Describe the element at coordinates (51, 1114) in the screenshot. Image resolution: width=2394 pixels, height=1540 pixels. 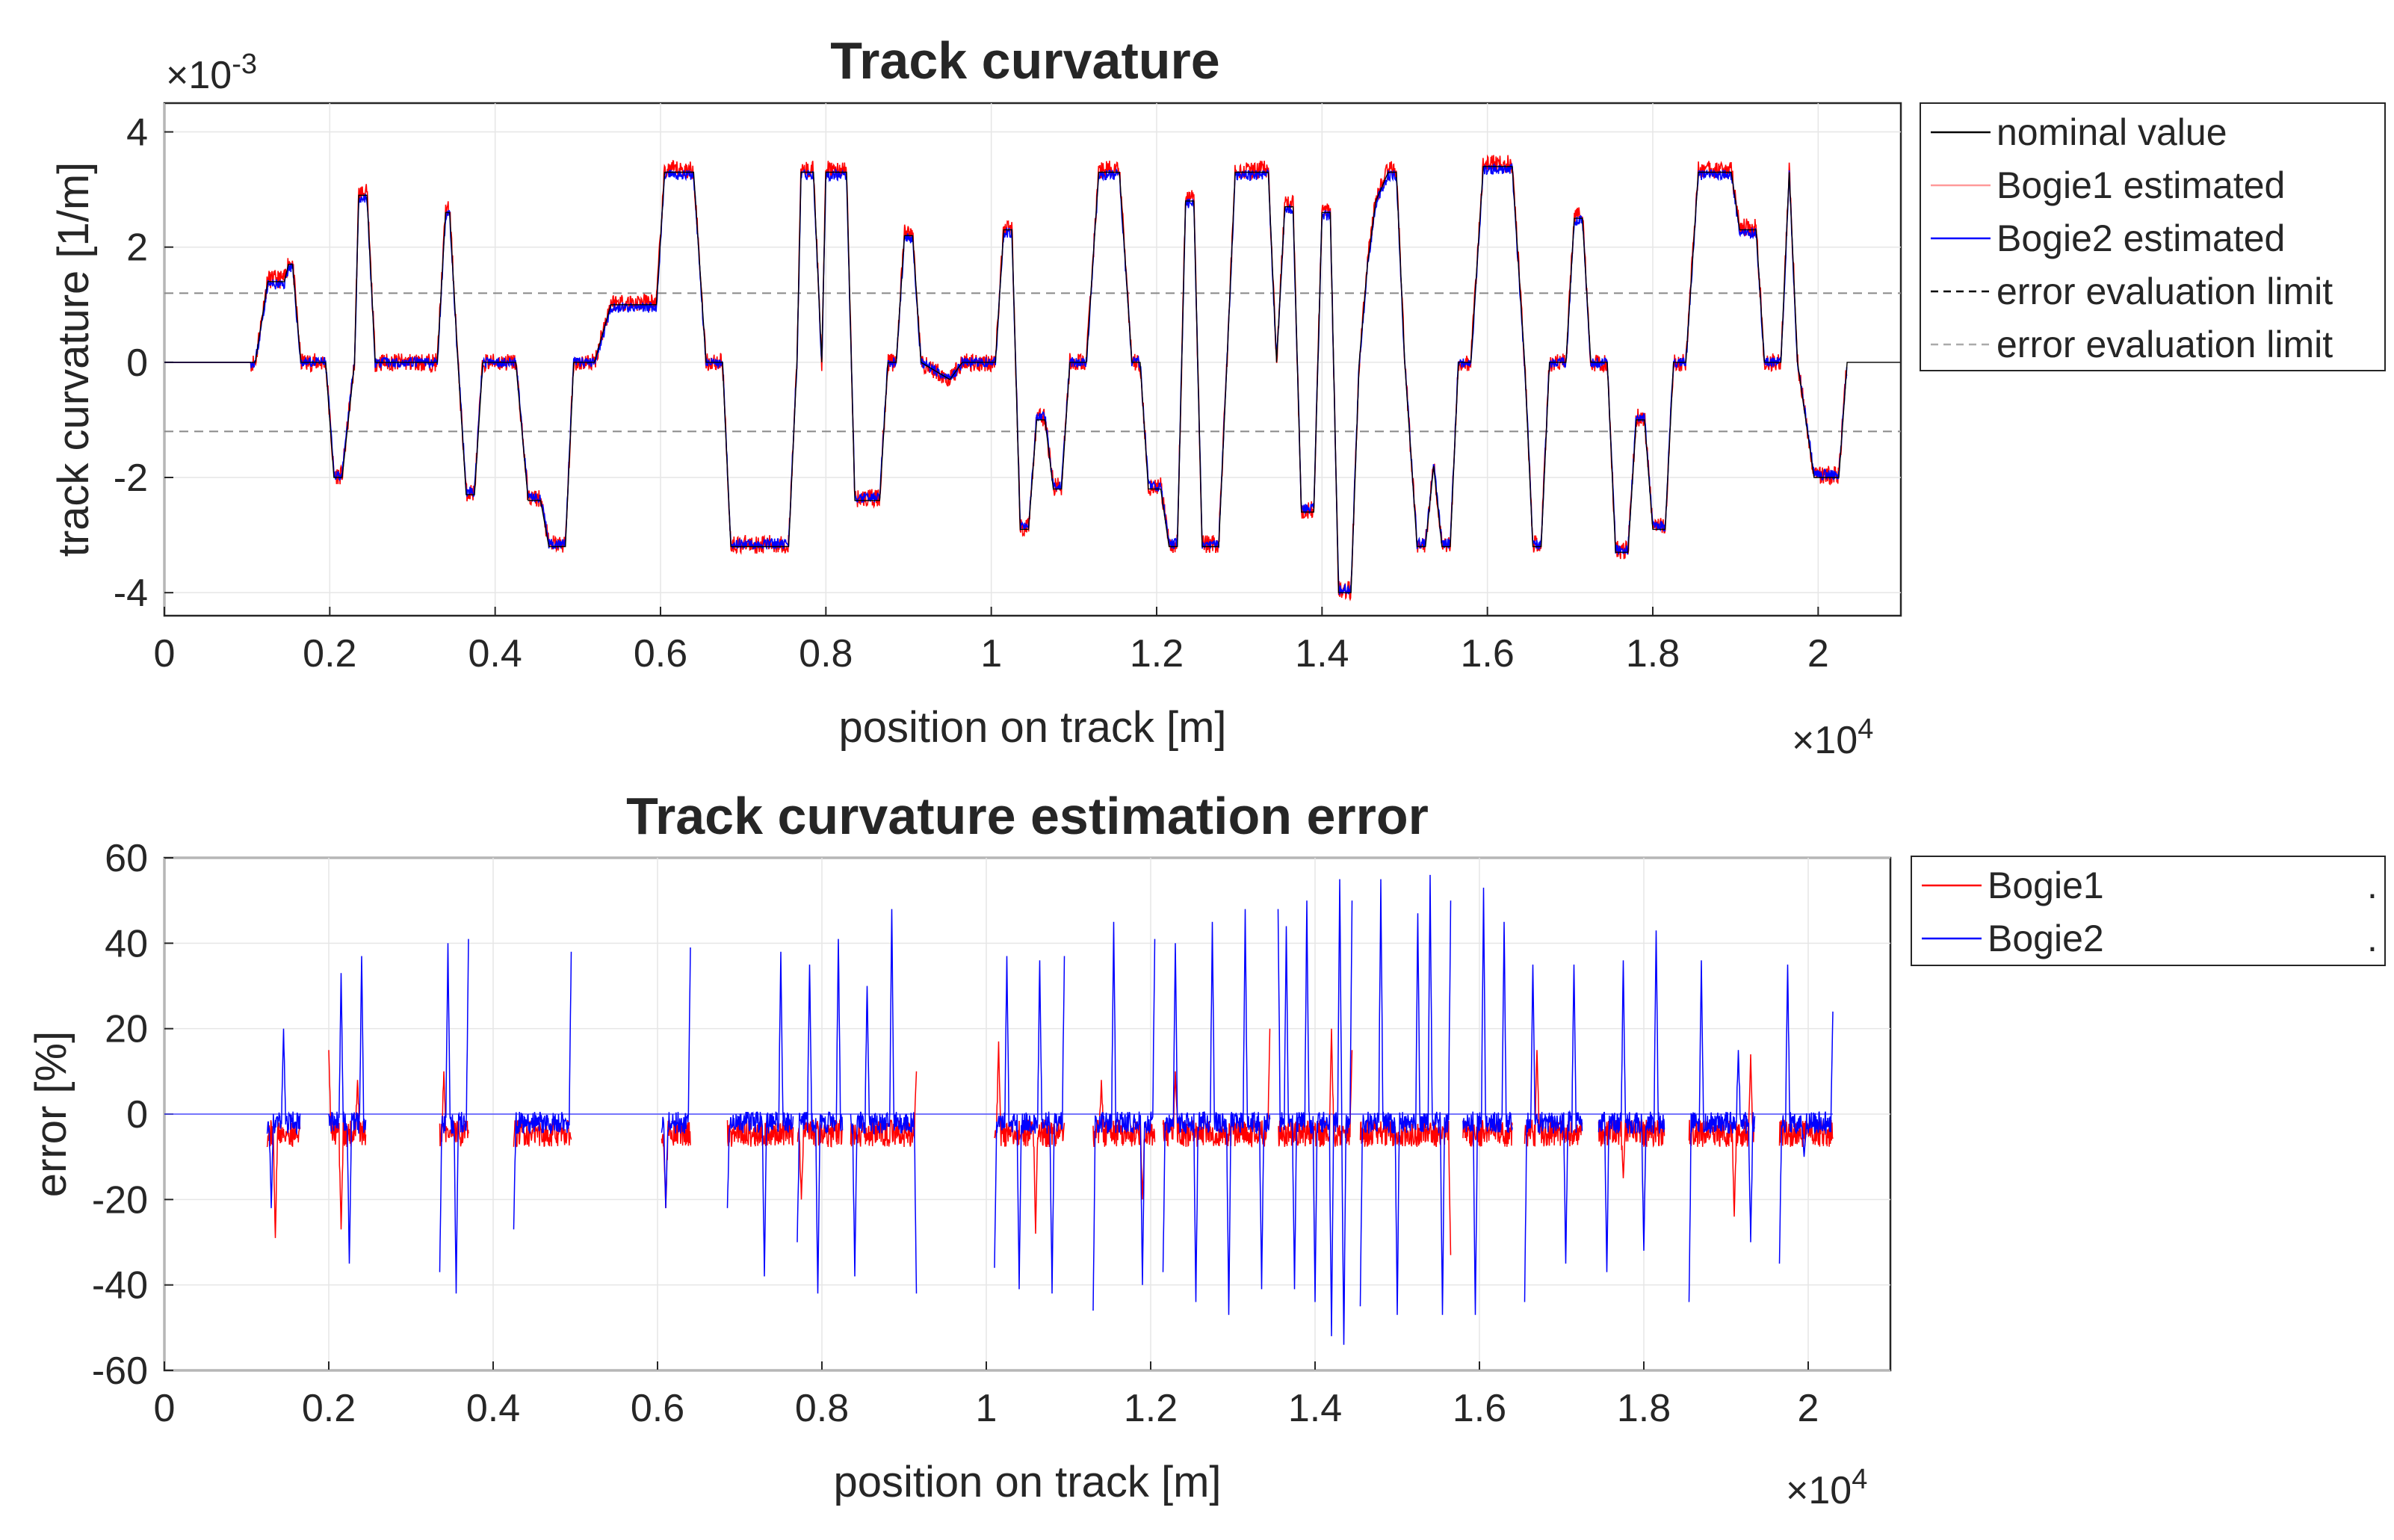
I see `error-y-axis-label: error [%]` at that location.